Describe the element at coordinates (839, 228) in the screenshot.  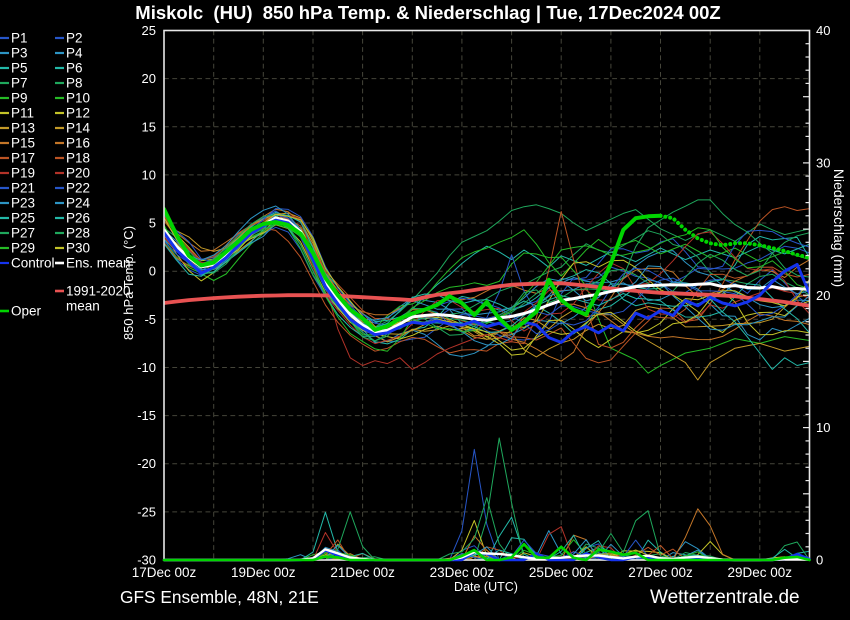
I see `svg-text: Niederschlag (mm)` at that location.